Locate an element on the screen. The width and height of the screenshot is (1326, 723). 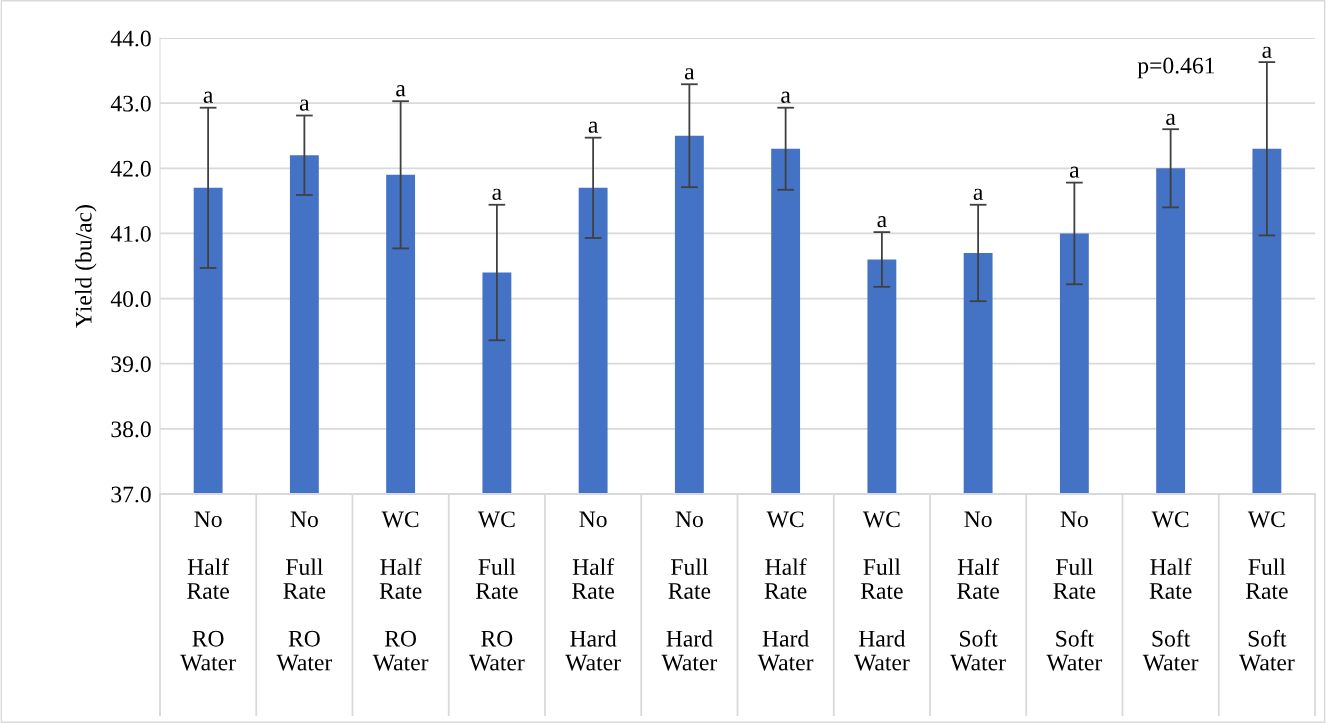
y-tick-label: 43.0 is located at coordinates (130, 103).